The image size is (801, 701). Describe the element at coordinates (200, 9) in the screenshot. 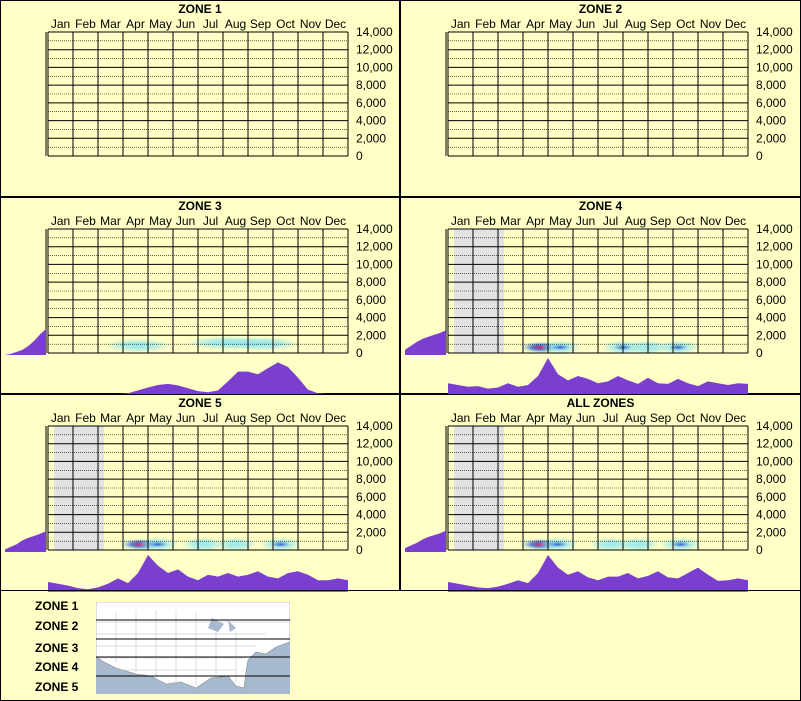

I see `panel-title: ZONE 1` at that location.